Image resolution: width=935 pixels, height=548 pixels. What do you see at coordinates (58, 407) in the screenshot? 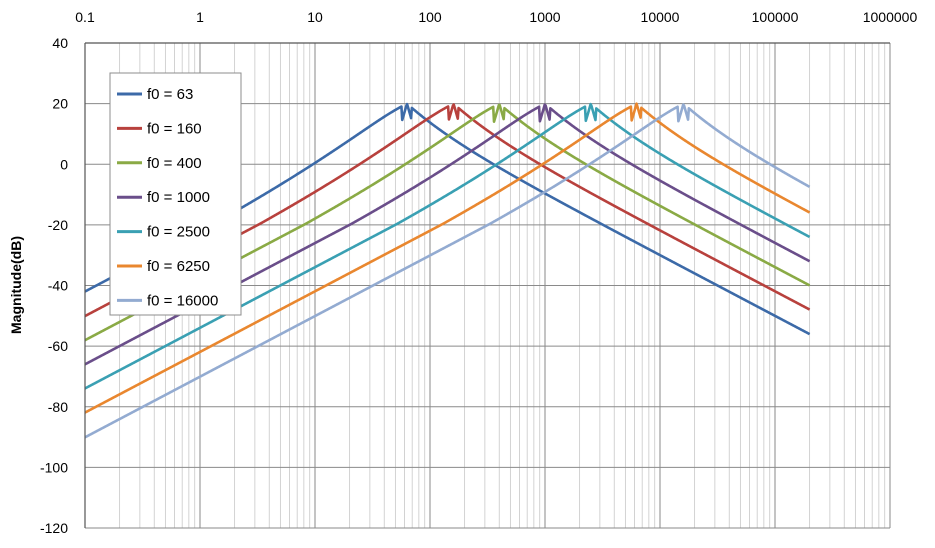
I see `y-tick-label: -80` at bounding box center [58, 407].